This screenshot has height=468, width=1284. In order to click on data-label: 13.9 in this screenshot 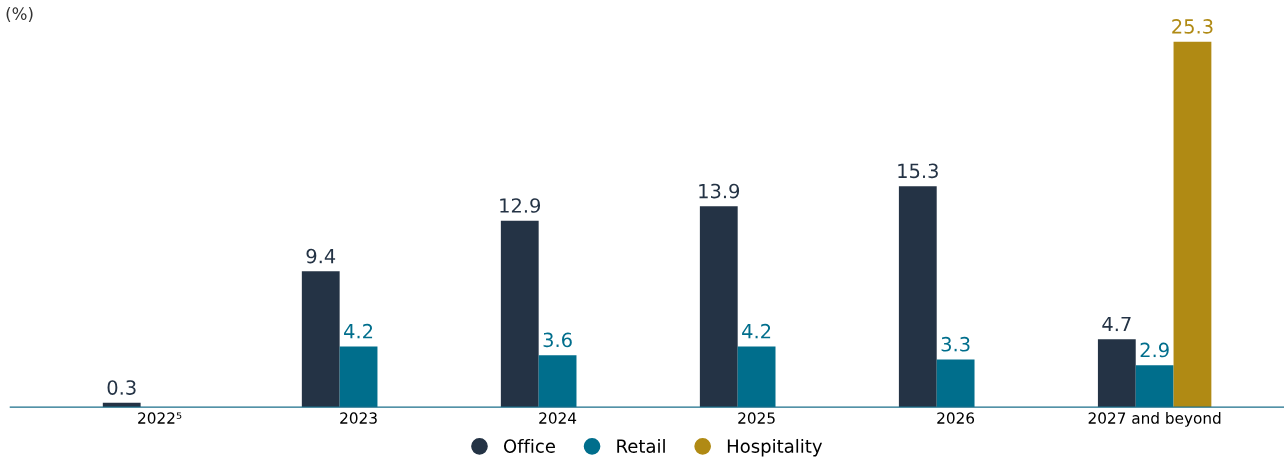, I will do `click(719, 191)`.